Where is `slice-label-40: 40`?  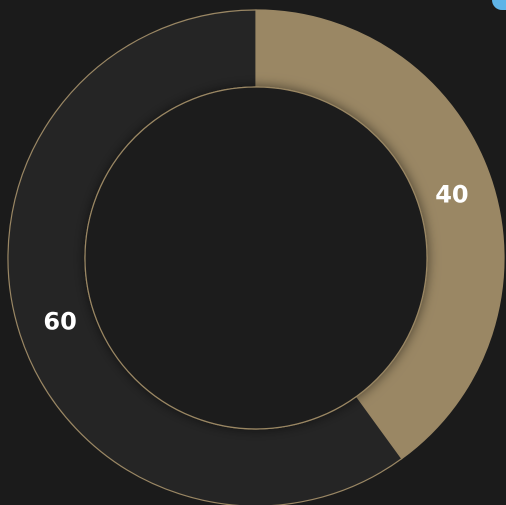
slice-label-40: 40 is located at coordinates (451, 194).